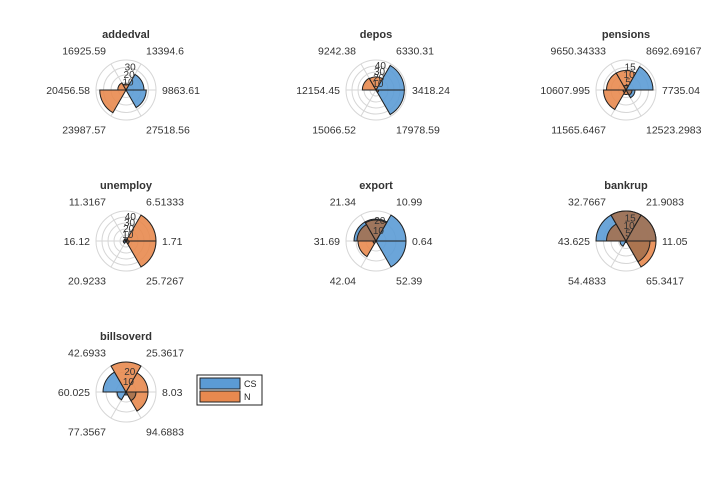 This screenshot has height=501, width=724. What do you see at coordinates (587, 202) in the screenshot?
I see `edge-label: 32.7667` at bounding box center [587, 202].